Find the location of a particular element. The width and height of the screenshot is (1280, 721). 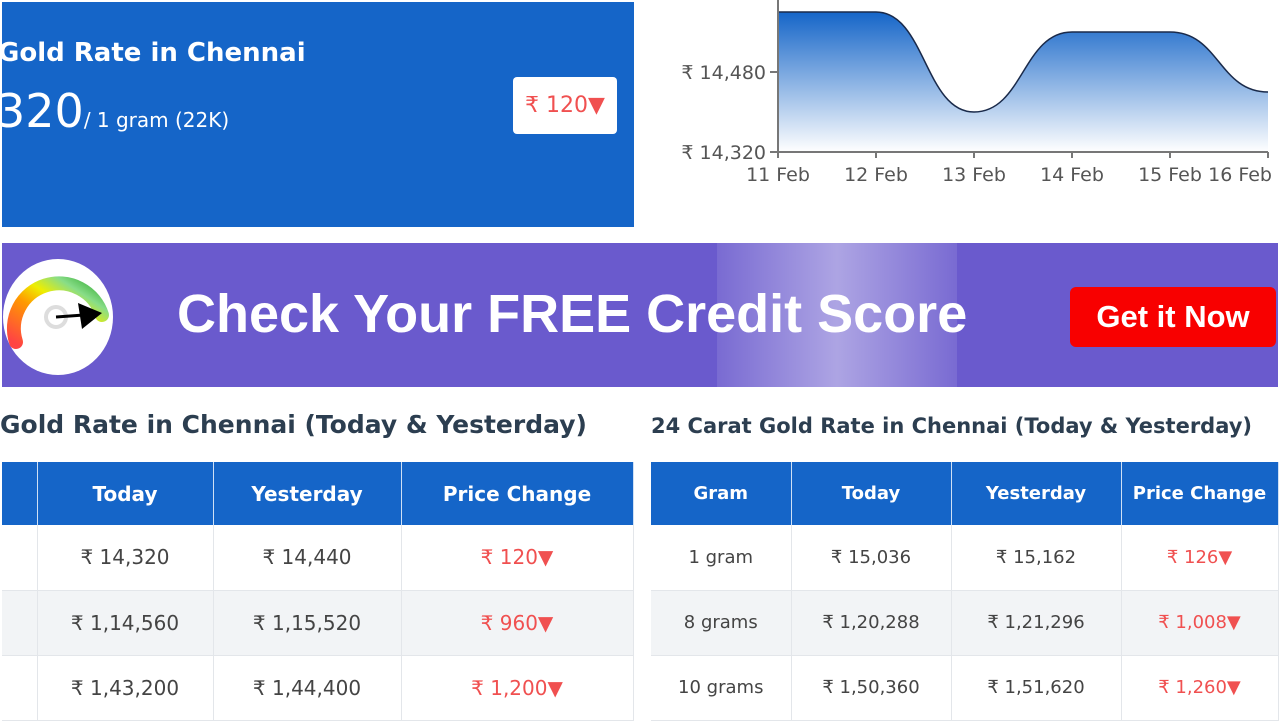

cell: ₹ 1,15,520 is located at coordinates (307, 623).